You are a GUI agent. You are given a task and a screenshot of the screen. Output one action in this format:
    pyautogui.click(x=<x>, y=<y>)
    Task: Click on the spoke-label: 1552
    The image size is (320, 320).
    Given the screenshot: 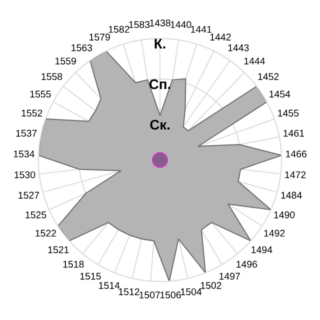 What is the action you would take?
    pyautogui.click(x=32, y=113)
    